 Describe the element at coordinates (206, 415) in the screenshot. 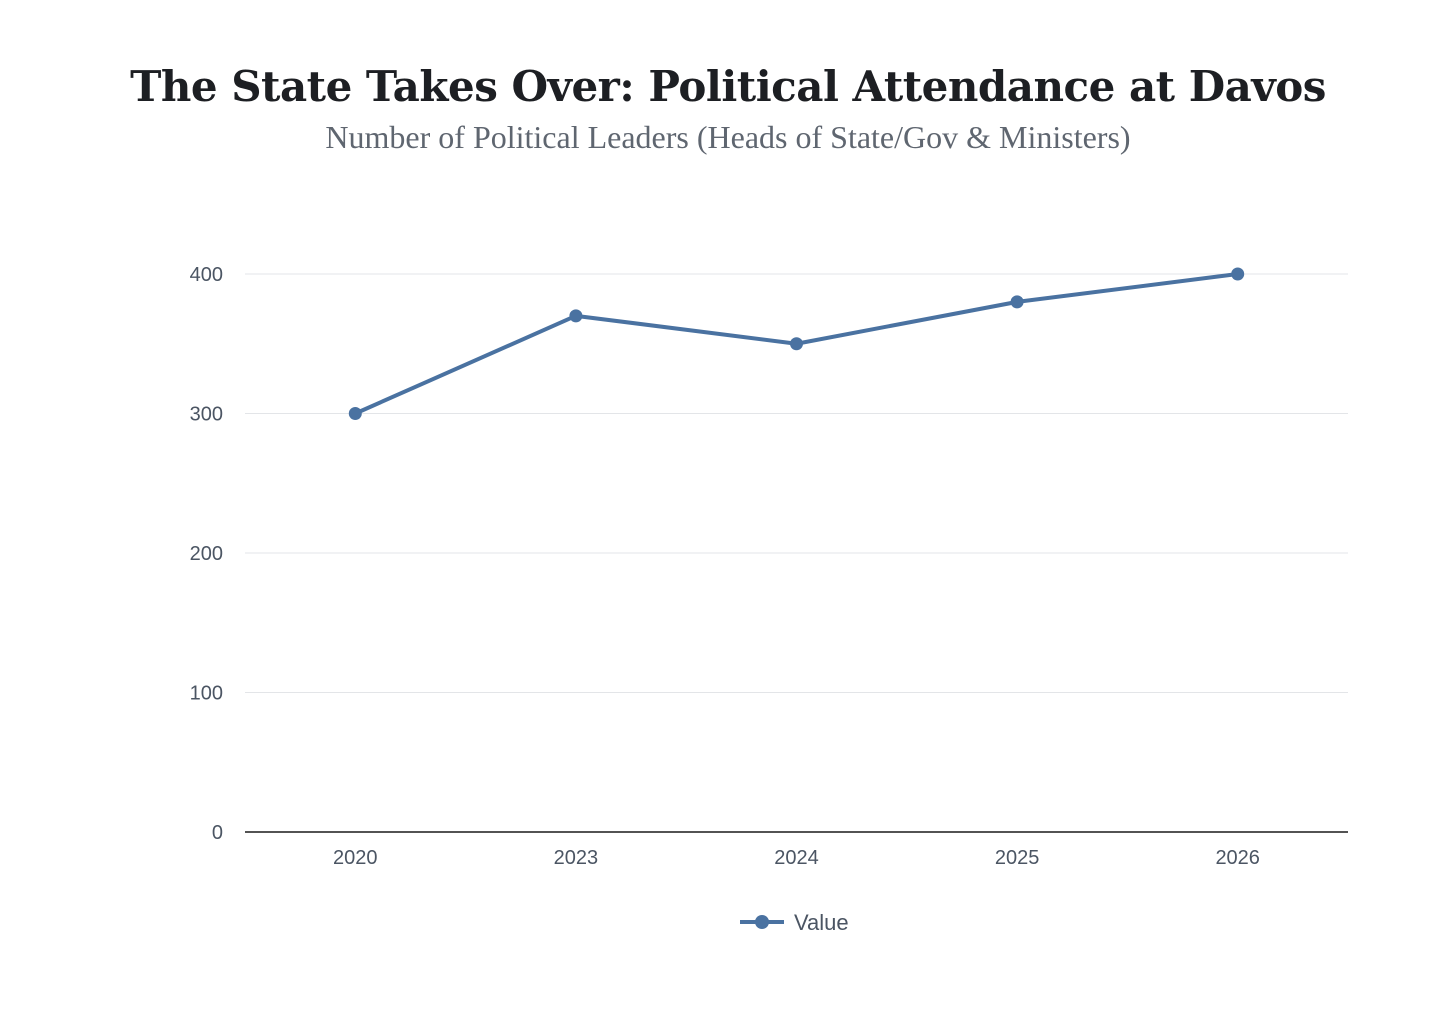

I see `y-tick-label: 300` at that location.